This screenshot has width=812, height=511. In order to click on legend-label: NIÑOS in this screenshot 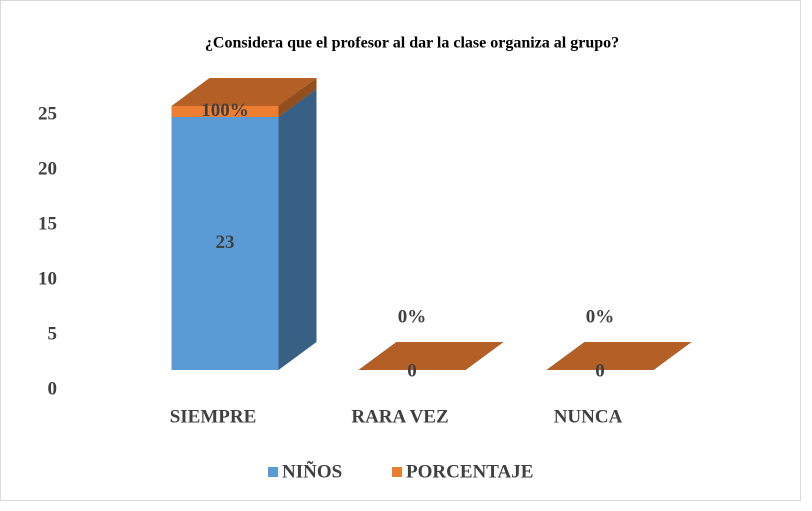, I will do `click(312, 471)`.